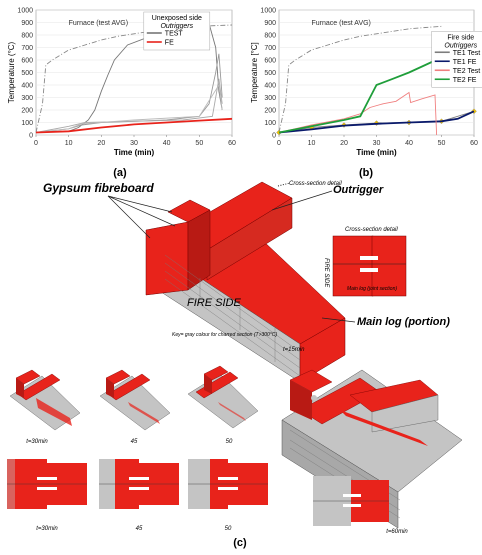 Image resolution: width=482 pixels, height=555 pixels. Describe the element at coordinates (344, 143) in the screenshot. I see `chart-1-xtick-label-2: 20` at that location.